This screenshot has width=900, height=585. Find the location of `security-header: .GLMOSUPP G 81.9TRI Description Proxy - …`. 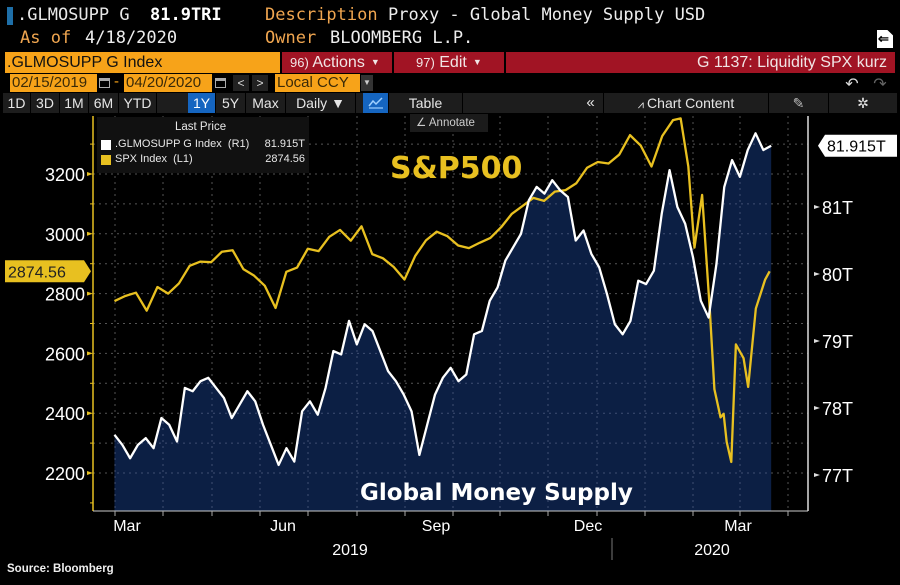

security-header: .GLMOSUPP G 81.9TRI Description Proxy - … is located at coordinates (450, 16).